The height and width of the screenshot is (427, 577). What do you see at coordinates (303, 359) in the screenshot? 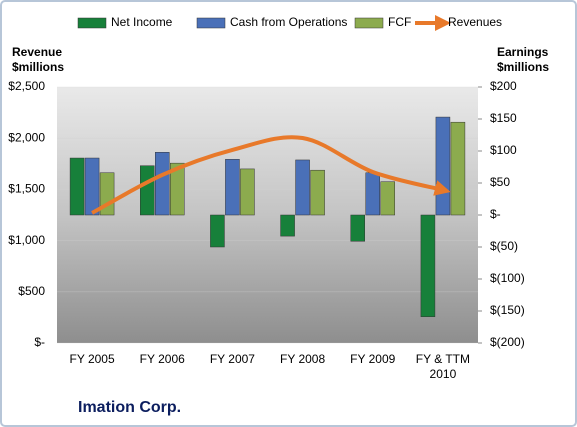
I see `x-tick-label: FY 2008` at bounding box center [303, 359].